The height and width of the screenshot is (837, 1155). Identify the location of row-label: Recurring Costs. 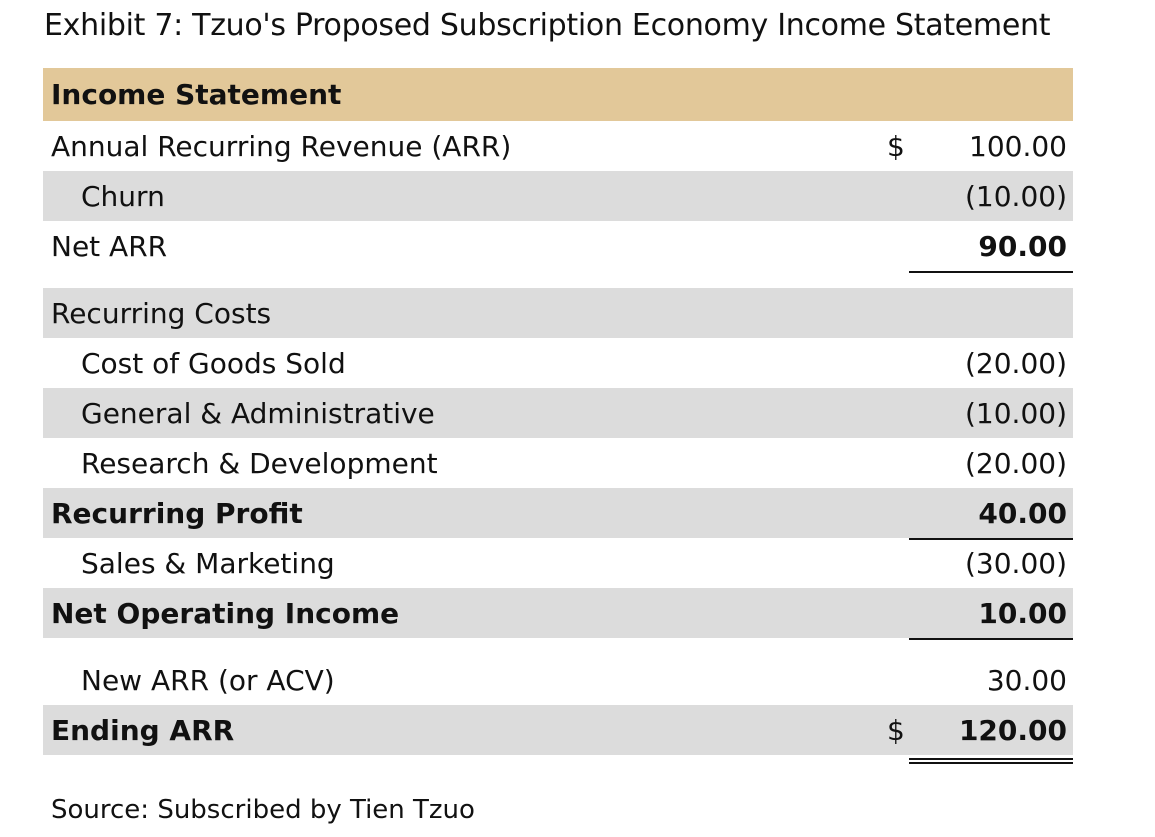
(161, 313).